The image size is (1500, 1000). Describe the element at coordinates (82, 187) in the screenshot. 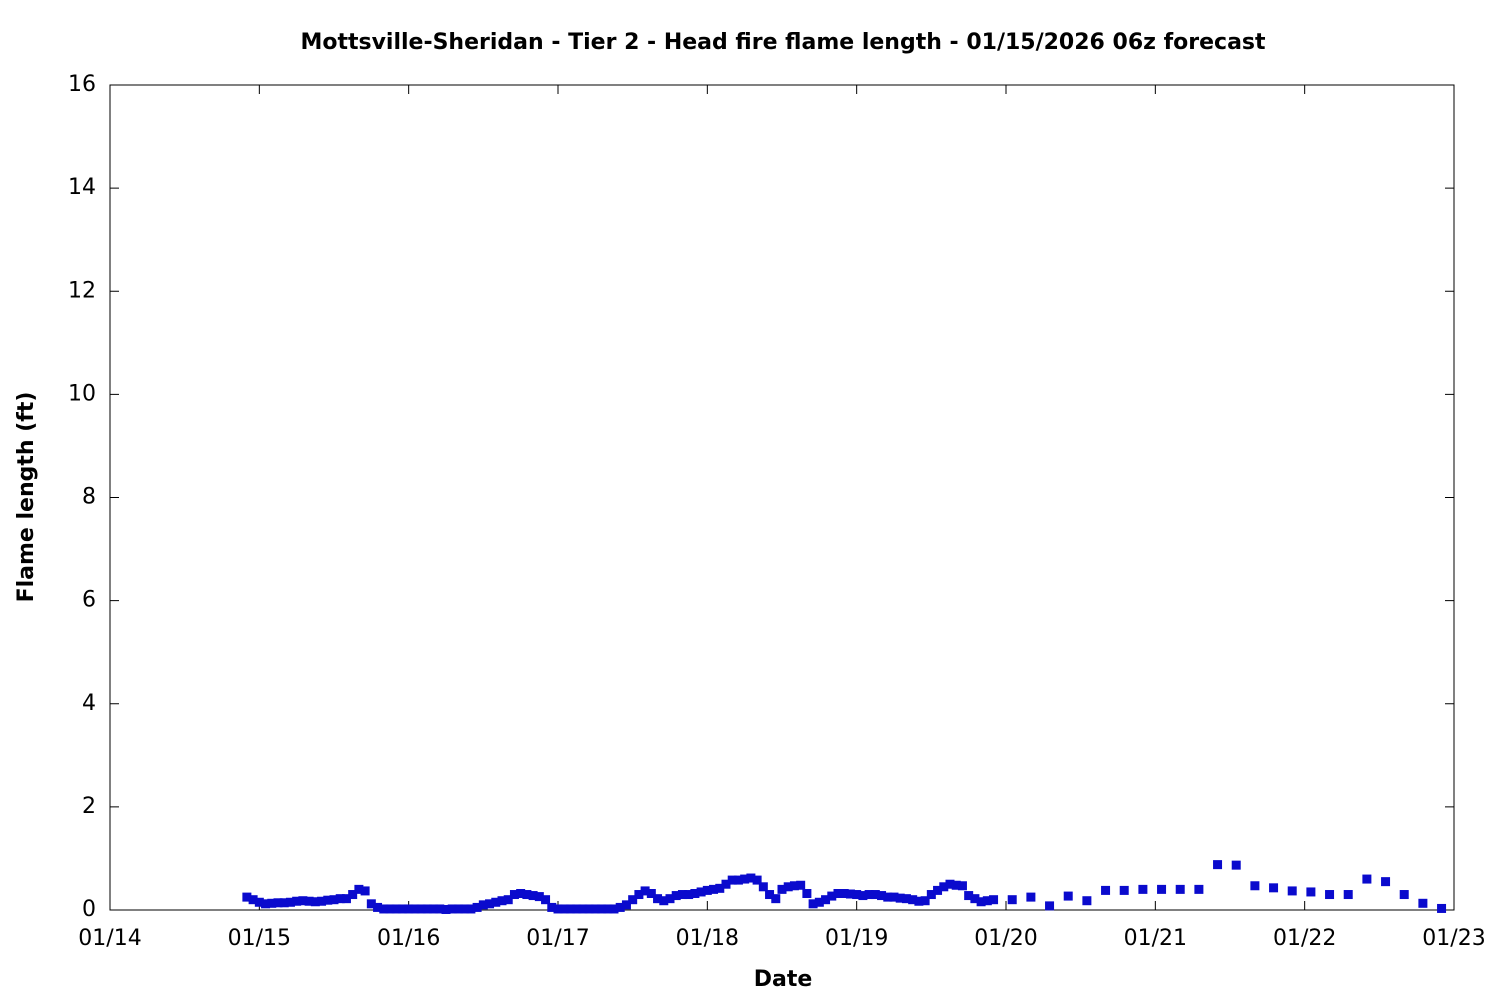

I see `y-tick-label: 14` at that location.